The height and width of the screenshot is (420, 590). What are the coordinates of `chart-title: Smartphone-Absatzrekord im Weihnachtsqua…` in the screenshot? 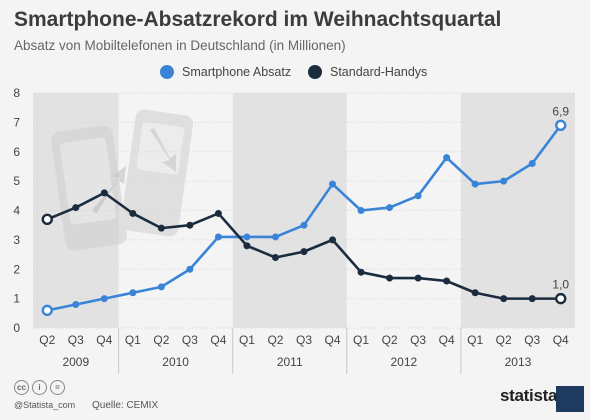 It's located at (258, 19).